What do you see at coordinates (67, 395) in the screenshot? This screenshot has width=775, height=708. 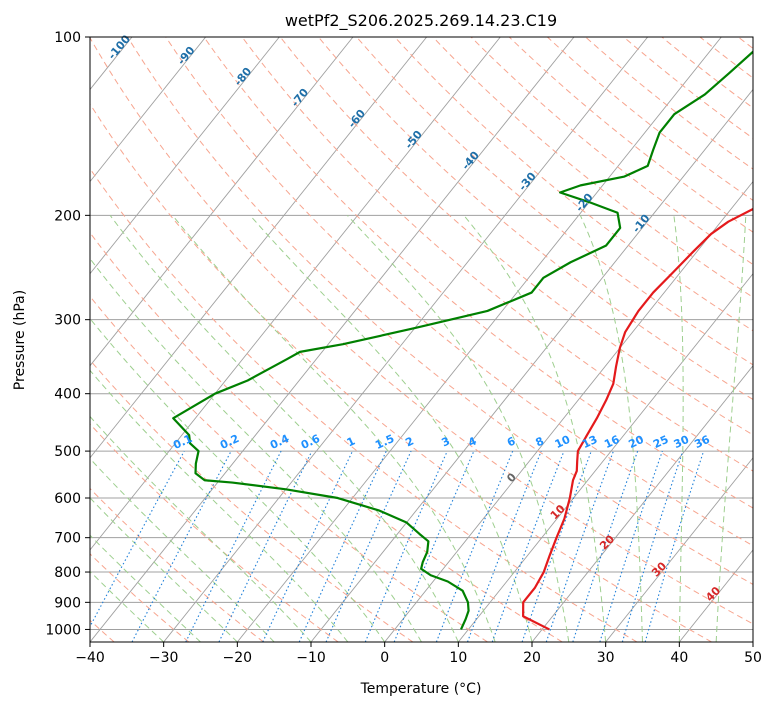 I see `y-tick-label: 400` at bounding box center [67, 395].